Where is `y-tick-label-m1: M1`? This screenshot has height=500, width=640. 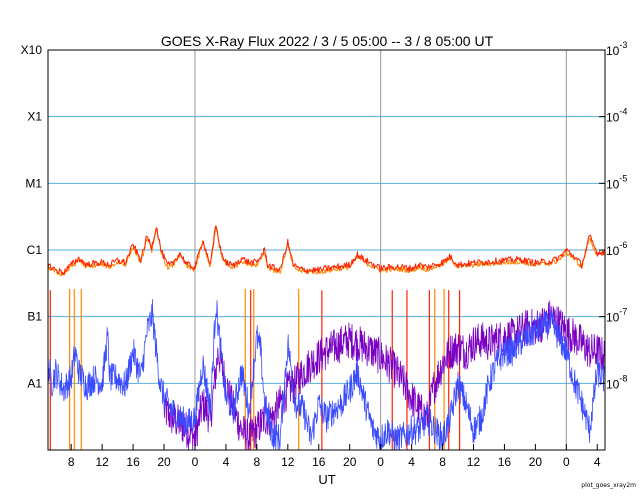
y-tick-label-m1: M1 is located at coordinates (33, 183).